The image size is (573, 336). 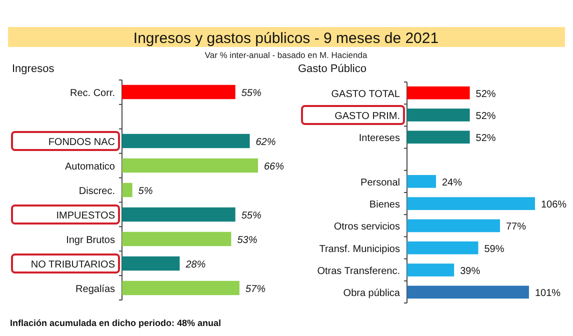 I want to click on data-label: 24%, so click(x=452, y=182).